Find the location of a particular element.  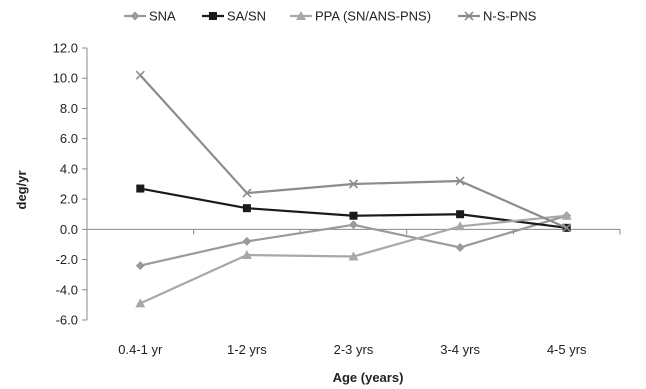

x-axis-title: Age (years) is located at coordinates (368, 377).